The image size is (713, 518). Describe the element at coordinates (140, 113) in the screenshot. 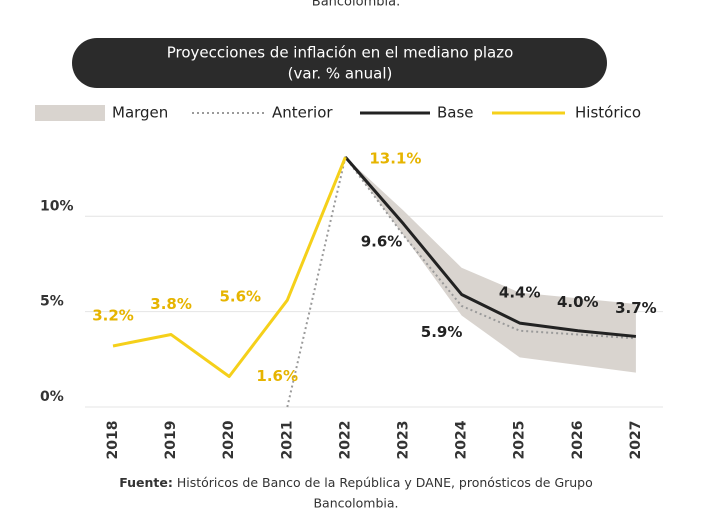

I see `legend-label: Margen` at that location.